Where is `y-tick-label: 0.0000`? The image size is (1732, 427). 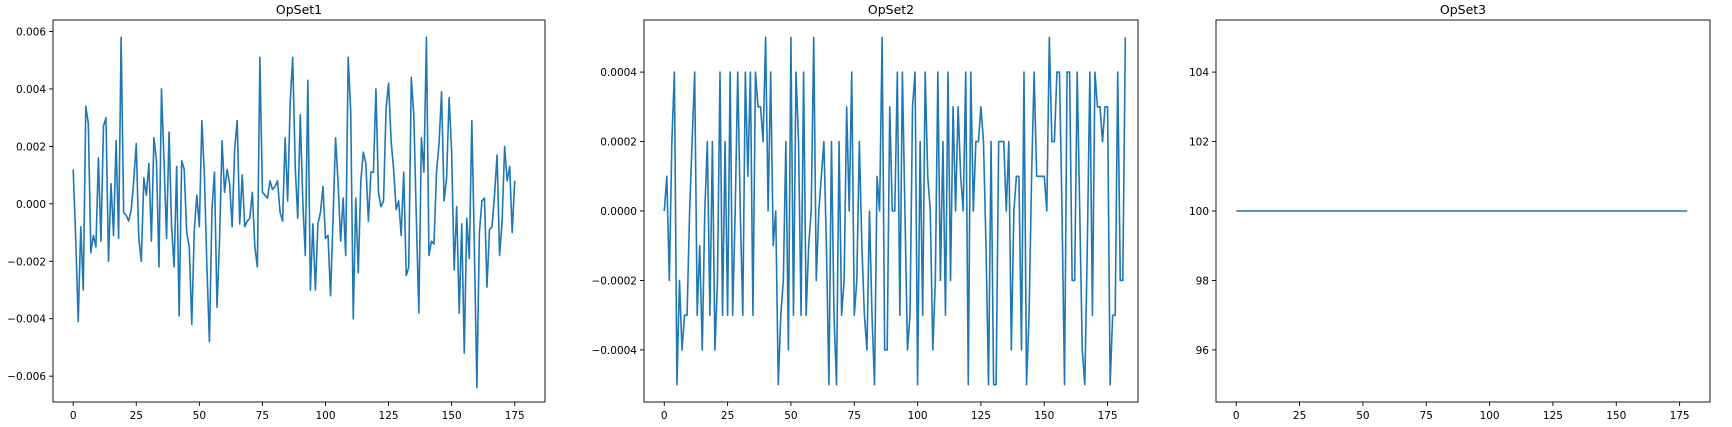
y-tick-label: 0.0000 is located at coordinates (618, 212).